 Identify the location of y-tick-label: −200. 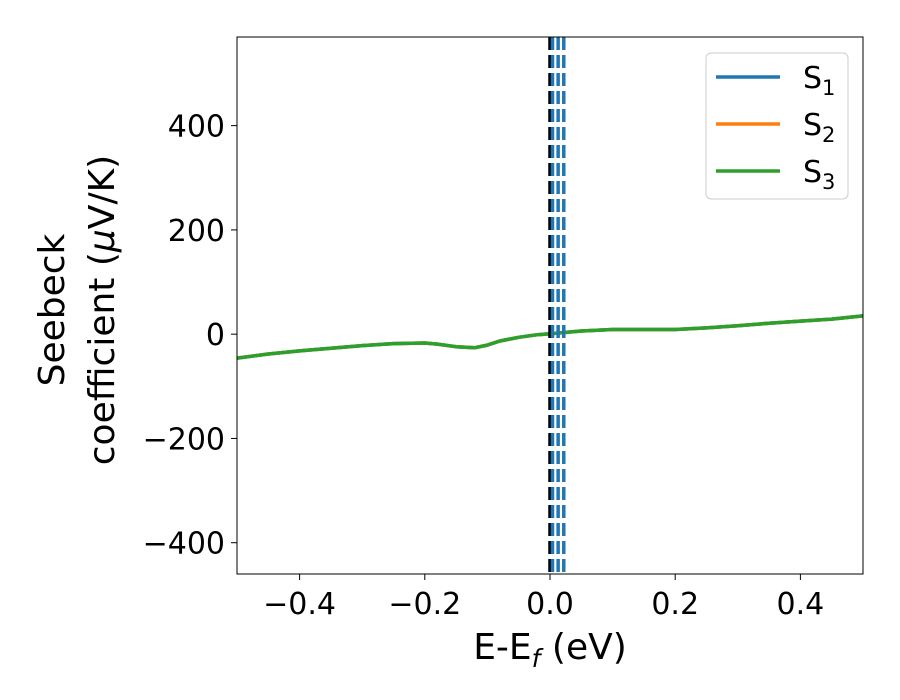
(184, 439).